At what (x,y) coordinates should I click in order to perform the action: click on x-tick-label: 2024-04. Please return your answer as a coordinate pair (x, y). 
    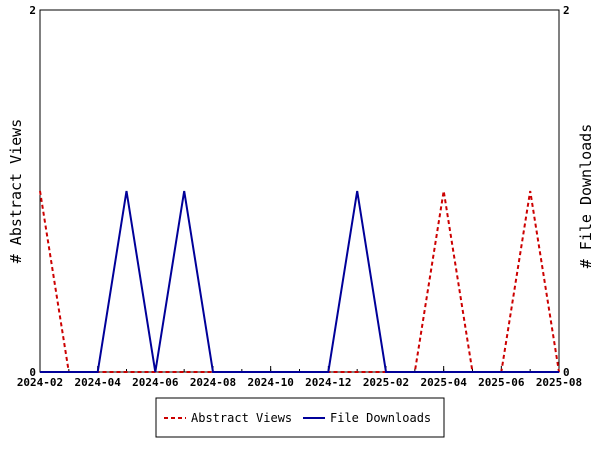
    Looking at the image, I should click on (97, 382).